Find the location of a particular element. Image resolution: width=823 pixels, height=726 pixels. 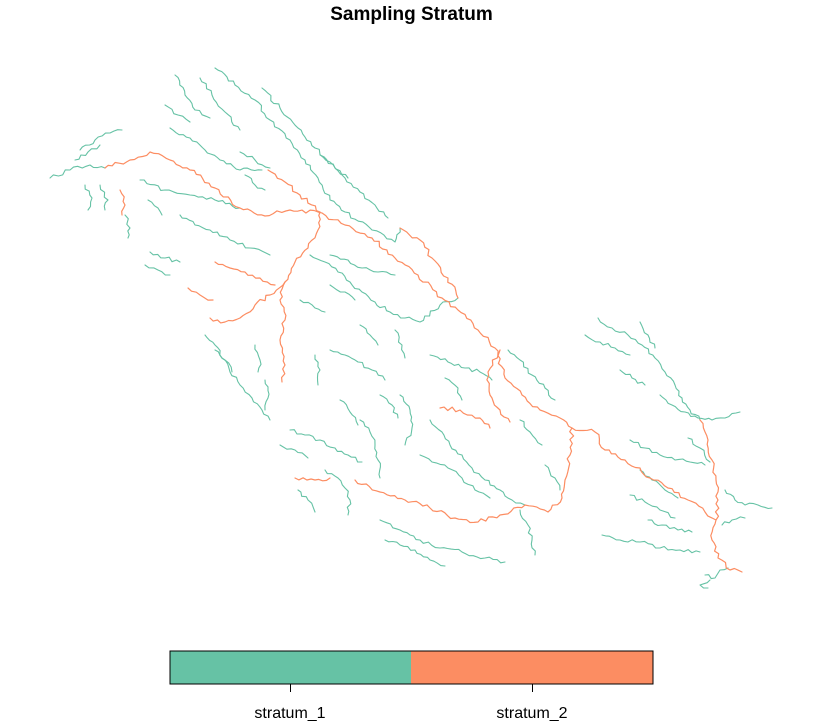

legend-label-stratum-2: stratum_2 is located at coordinates (532, 713).